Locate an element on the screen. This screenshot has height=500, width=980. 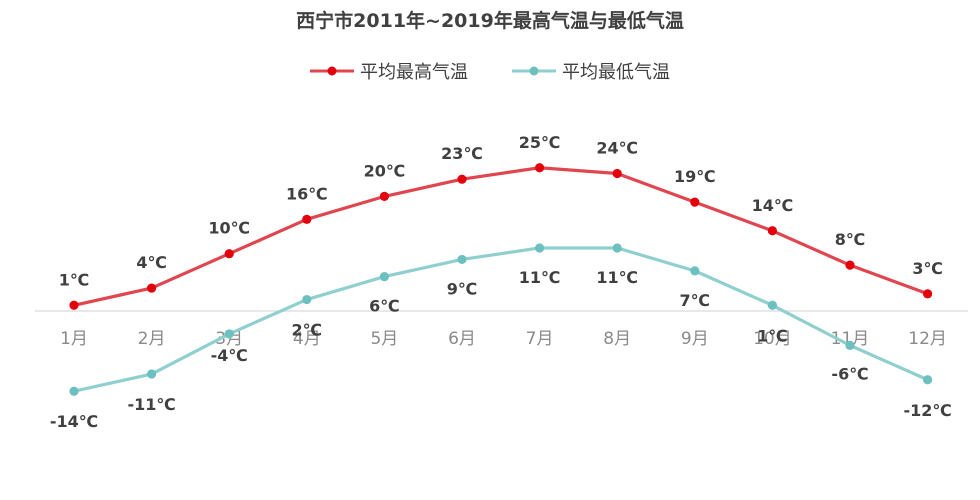
data-label-max: 4℃ is located at coordinates (151, 262).